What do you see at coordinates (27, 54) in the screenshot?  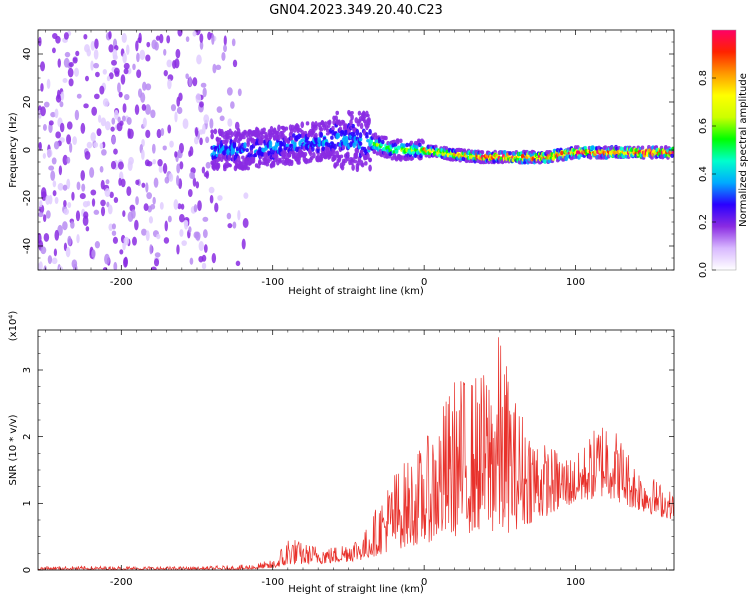 I see `y-tick-label: 40` at bounding box center [27, 54].